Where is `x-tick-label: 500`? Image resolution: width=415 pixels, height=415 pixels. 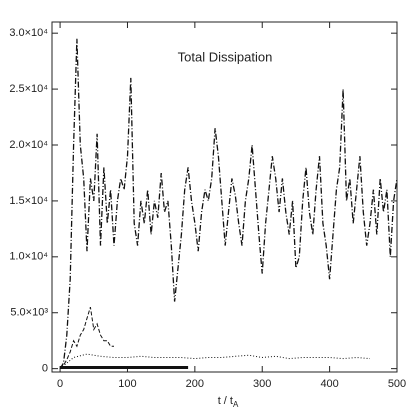
x-tick-label: 500 is located at coordinates (397, 384).